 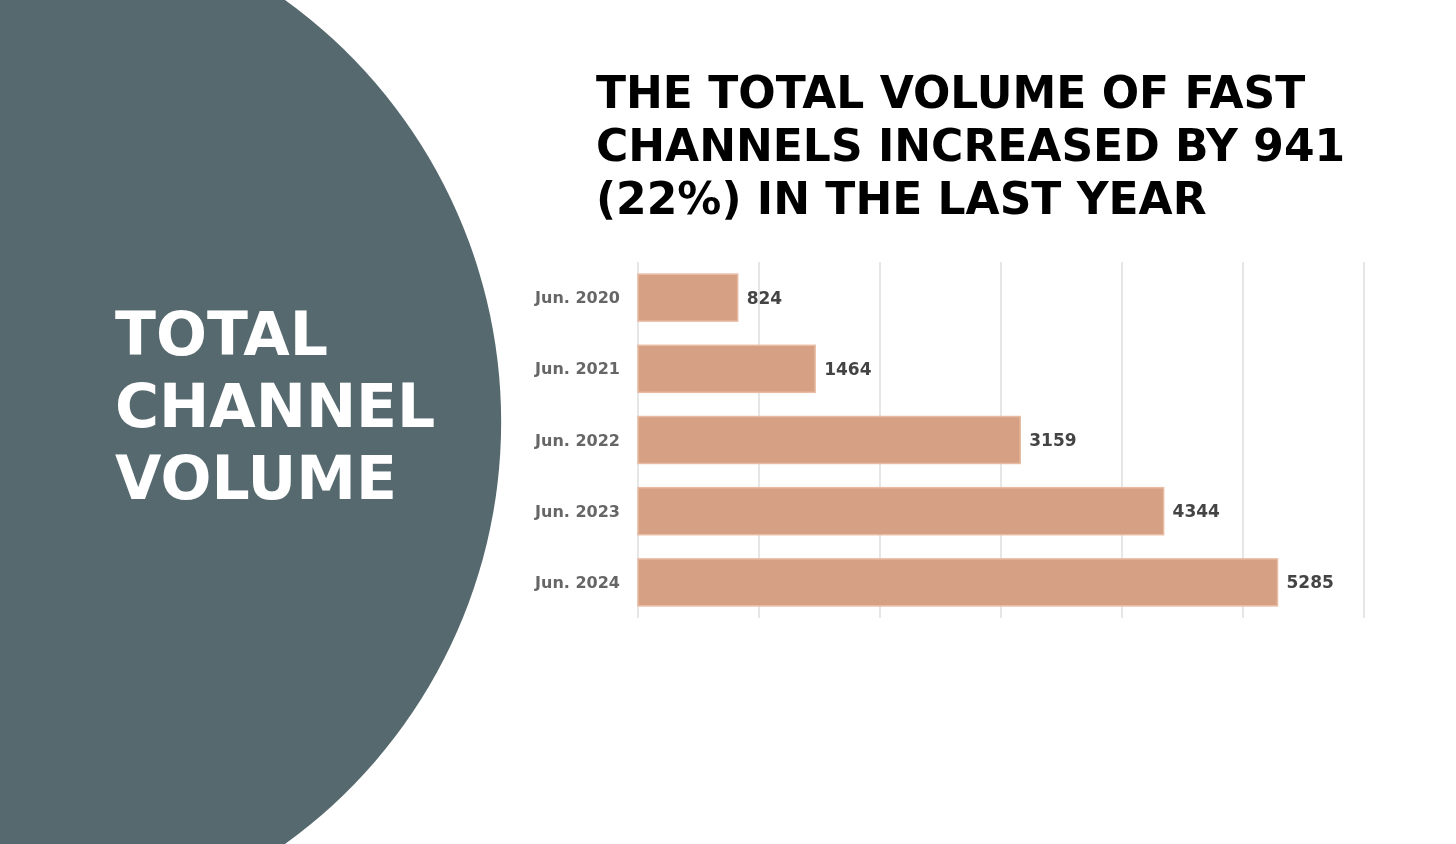 I want to click on chart-title: THE TOTAL VOLUME OF FAST CHANNELS INCREASED BY 941 (22%) IN THE LAST YEAR, so click(x=971, y=145).